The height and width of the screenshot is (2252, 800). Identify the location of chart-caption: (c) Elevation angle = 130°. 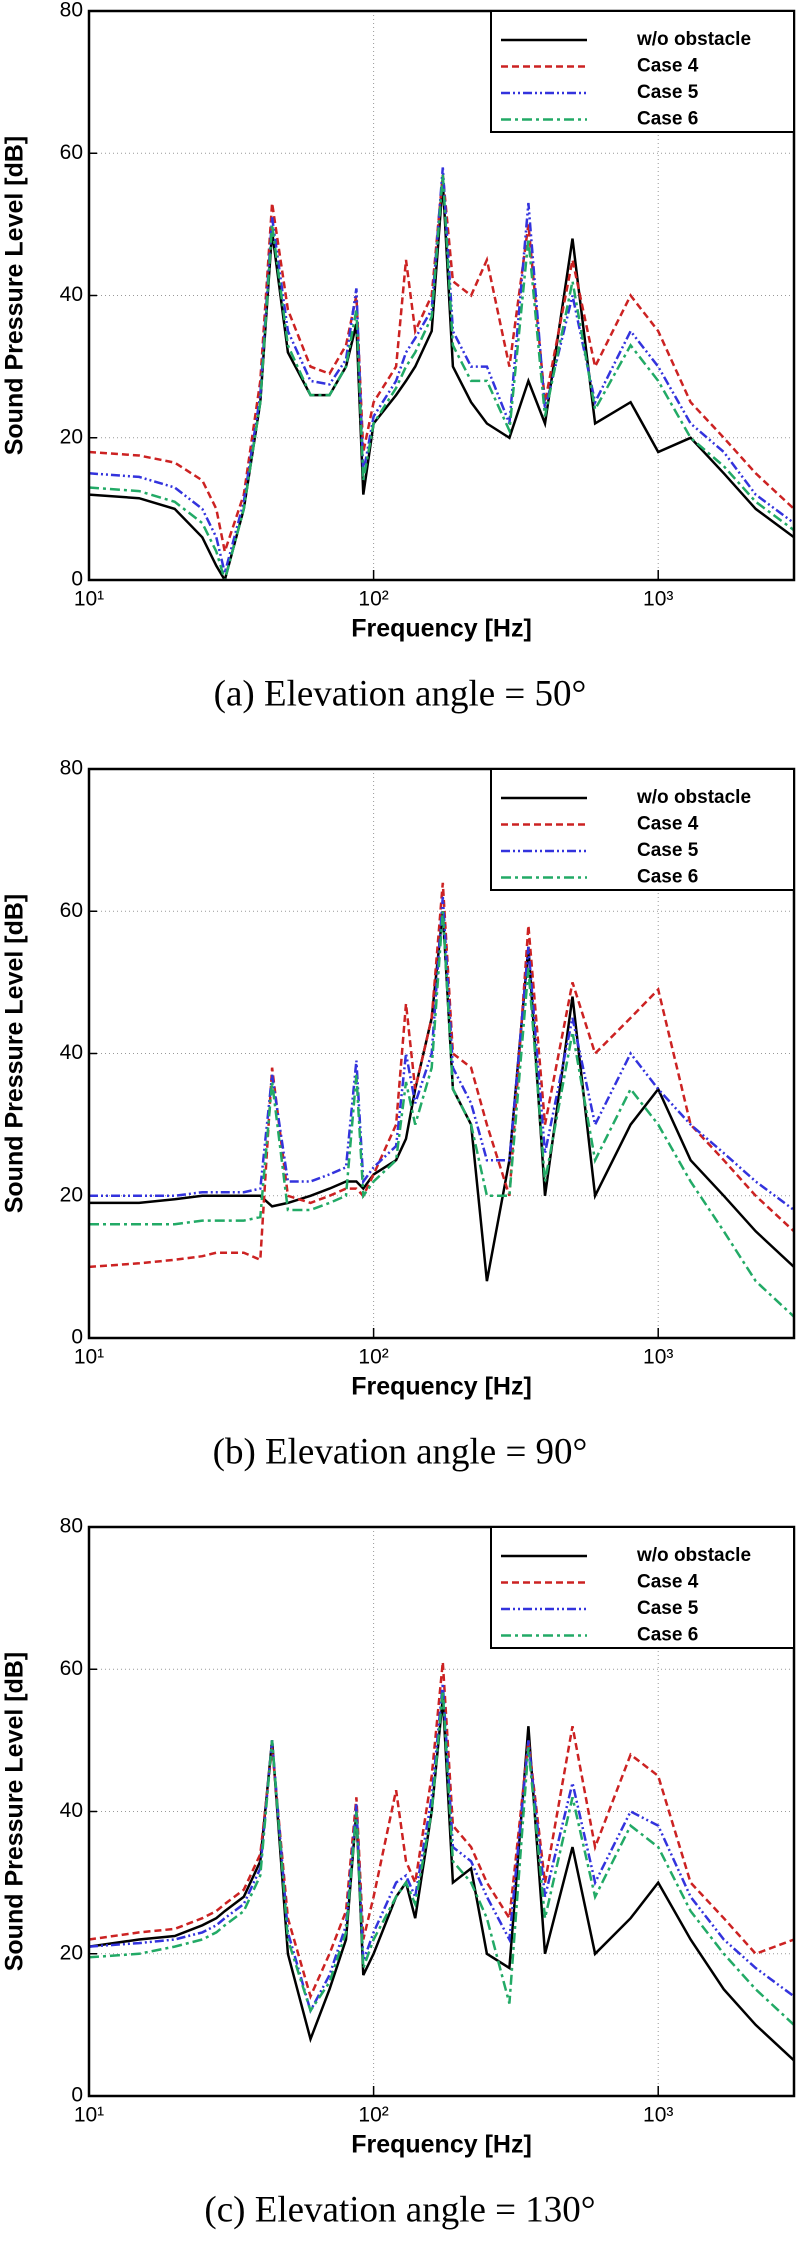
(399, 2209).